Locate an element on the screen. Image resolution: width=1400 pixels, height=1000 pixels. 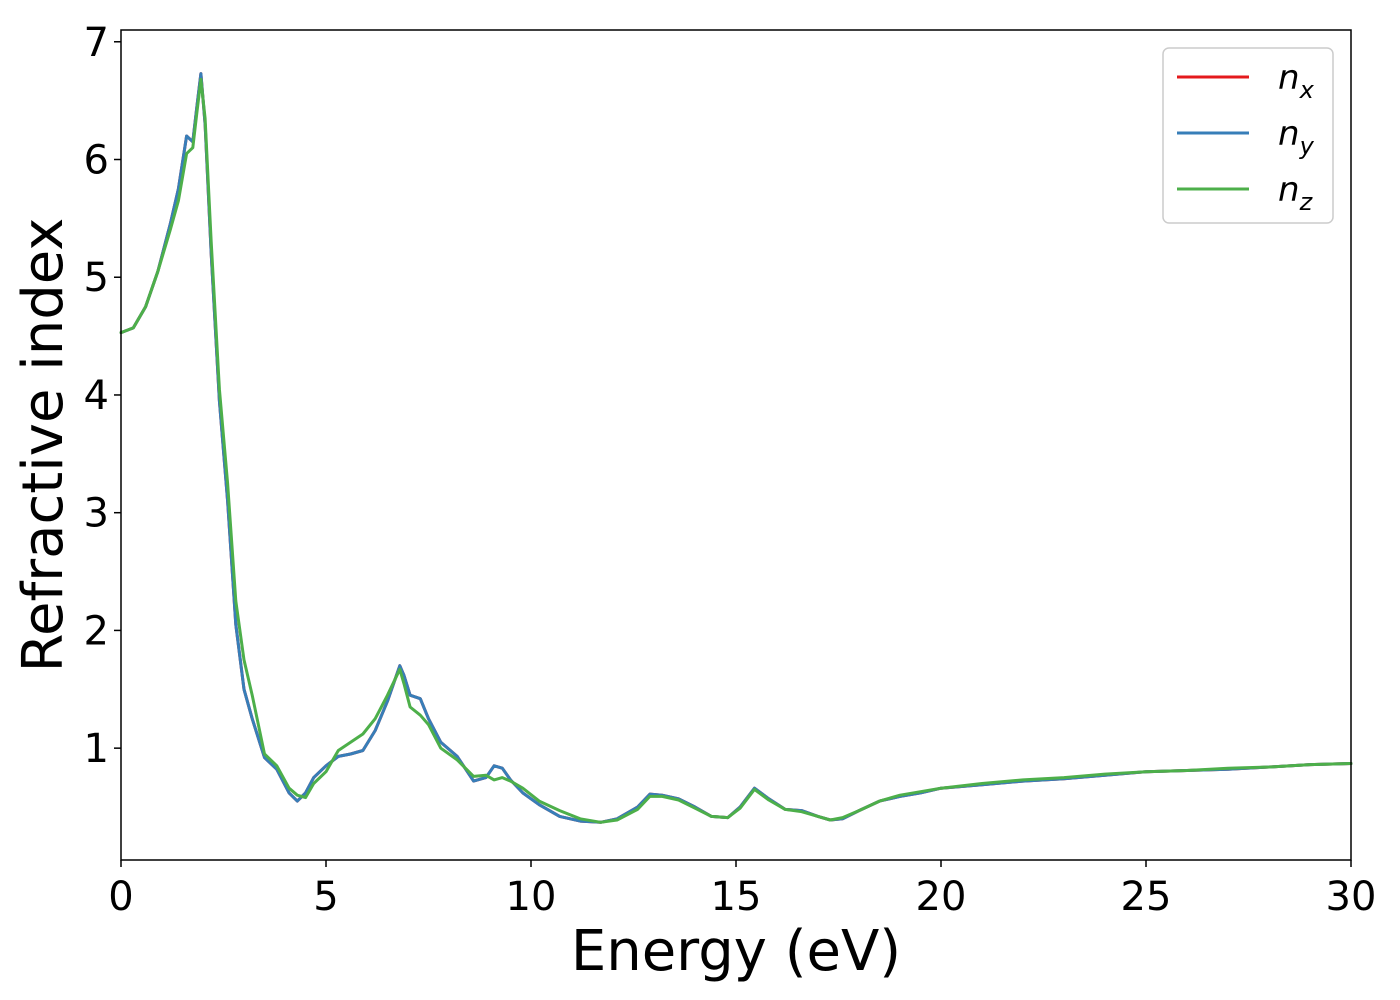
y-tick-label: 6 is located at coordinates (96, 161).